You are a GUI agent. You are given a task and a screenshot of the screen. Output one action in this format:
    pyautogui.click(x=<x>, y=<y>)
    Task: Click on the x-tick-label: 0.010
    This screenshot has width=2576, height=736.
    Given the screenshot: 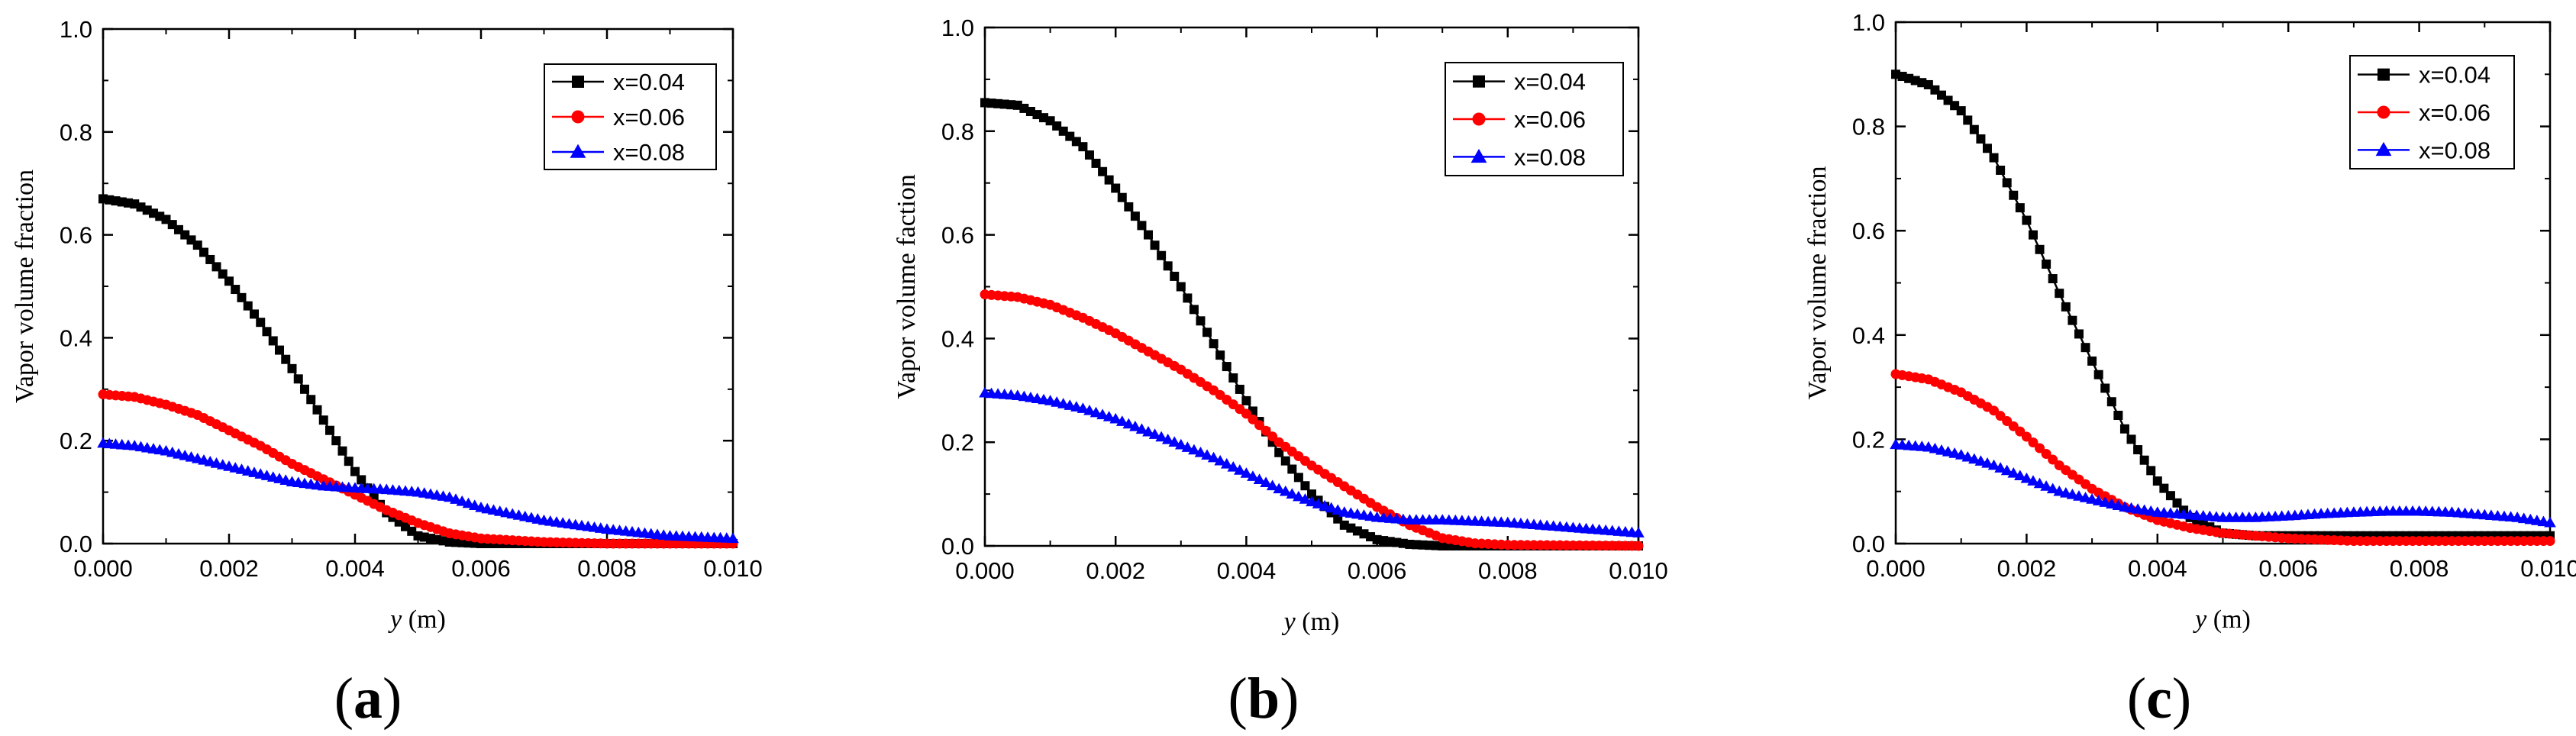 What is the action you would take?
    pyautogui.click(x=2548, y=568)
    